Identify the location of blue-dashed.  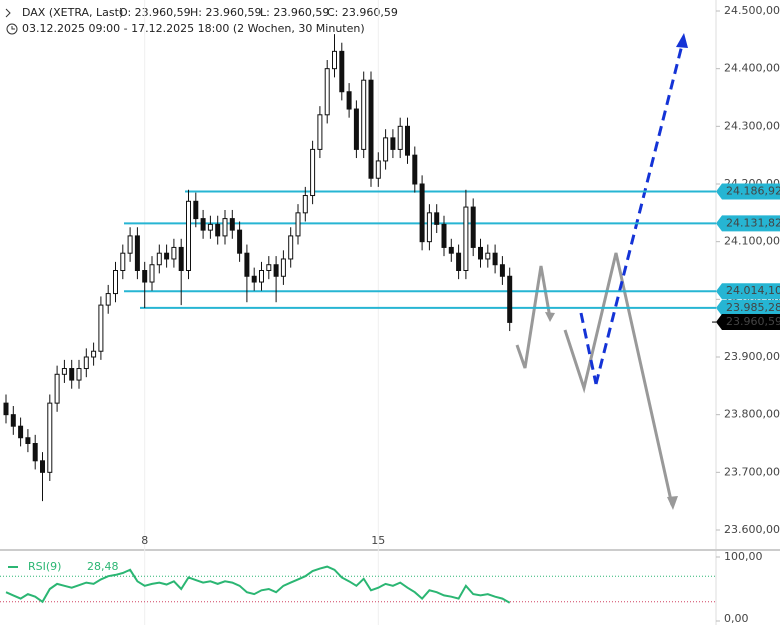
(588, 348).